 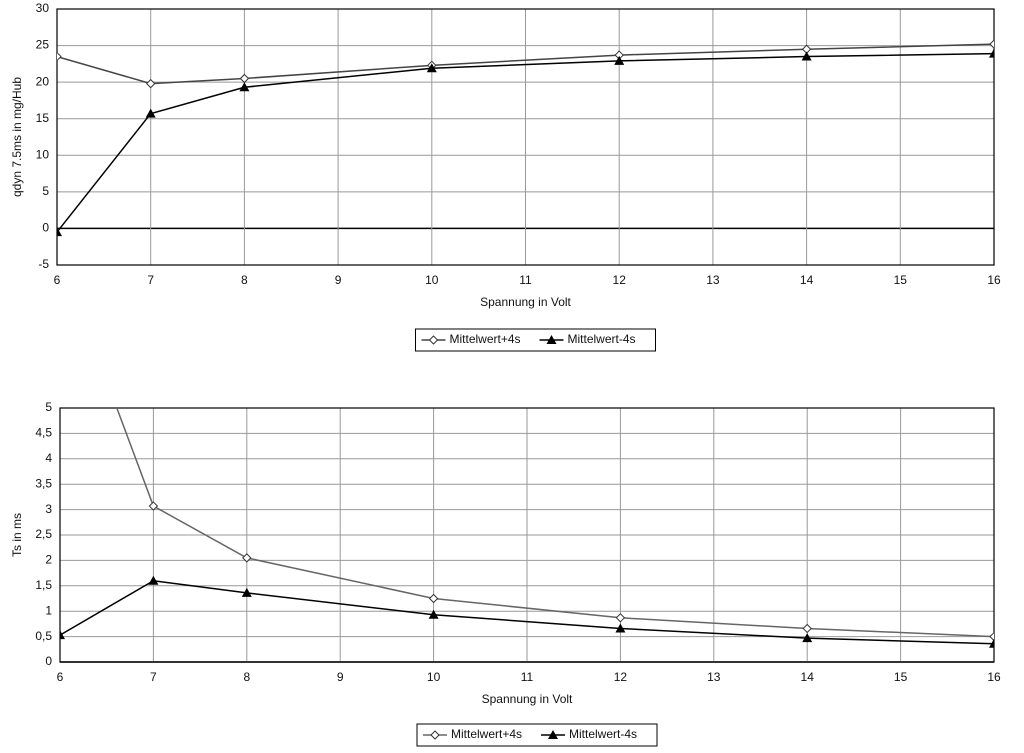 What do you see at coordinates (43, 154) in the screenshot?
I see `y-tick-label: 10` at bounding box center [43, 154].